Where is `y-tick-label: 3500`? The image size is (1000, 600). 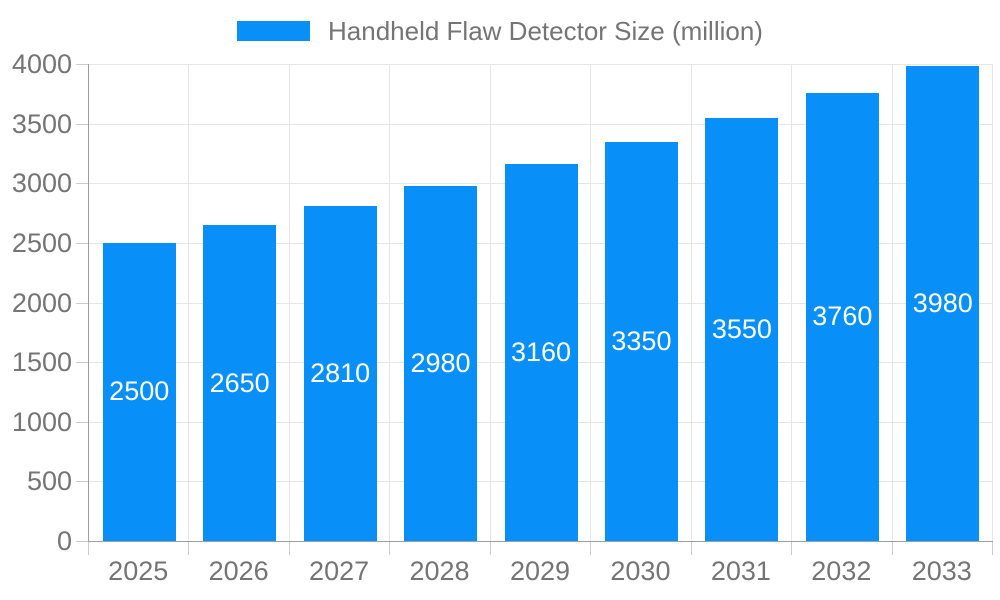
y-tick-label: 3500 is located at coordinates (41, 123).